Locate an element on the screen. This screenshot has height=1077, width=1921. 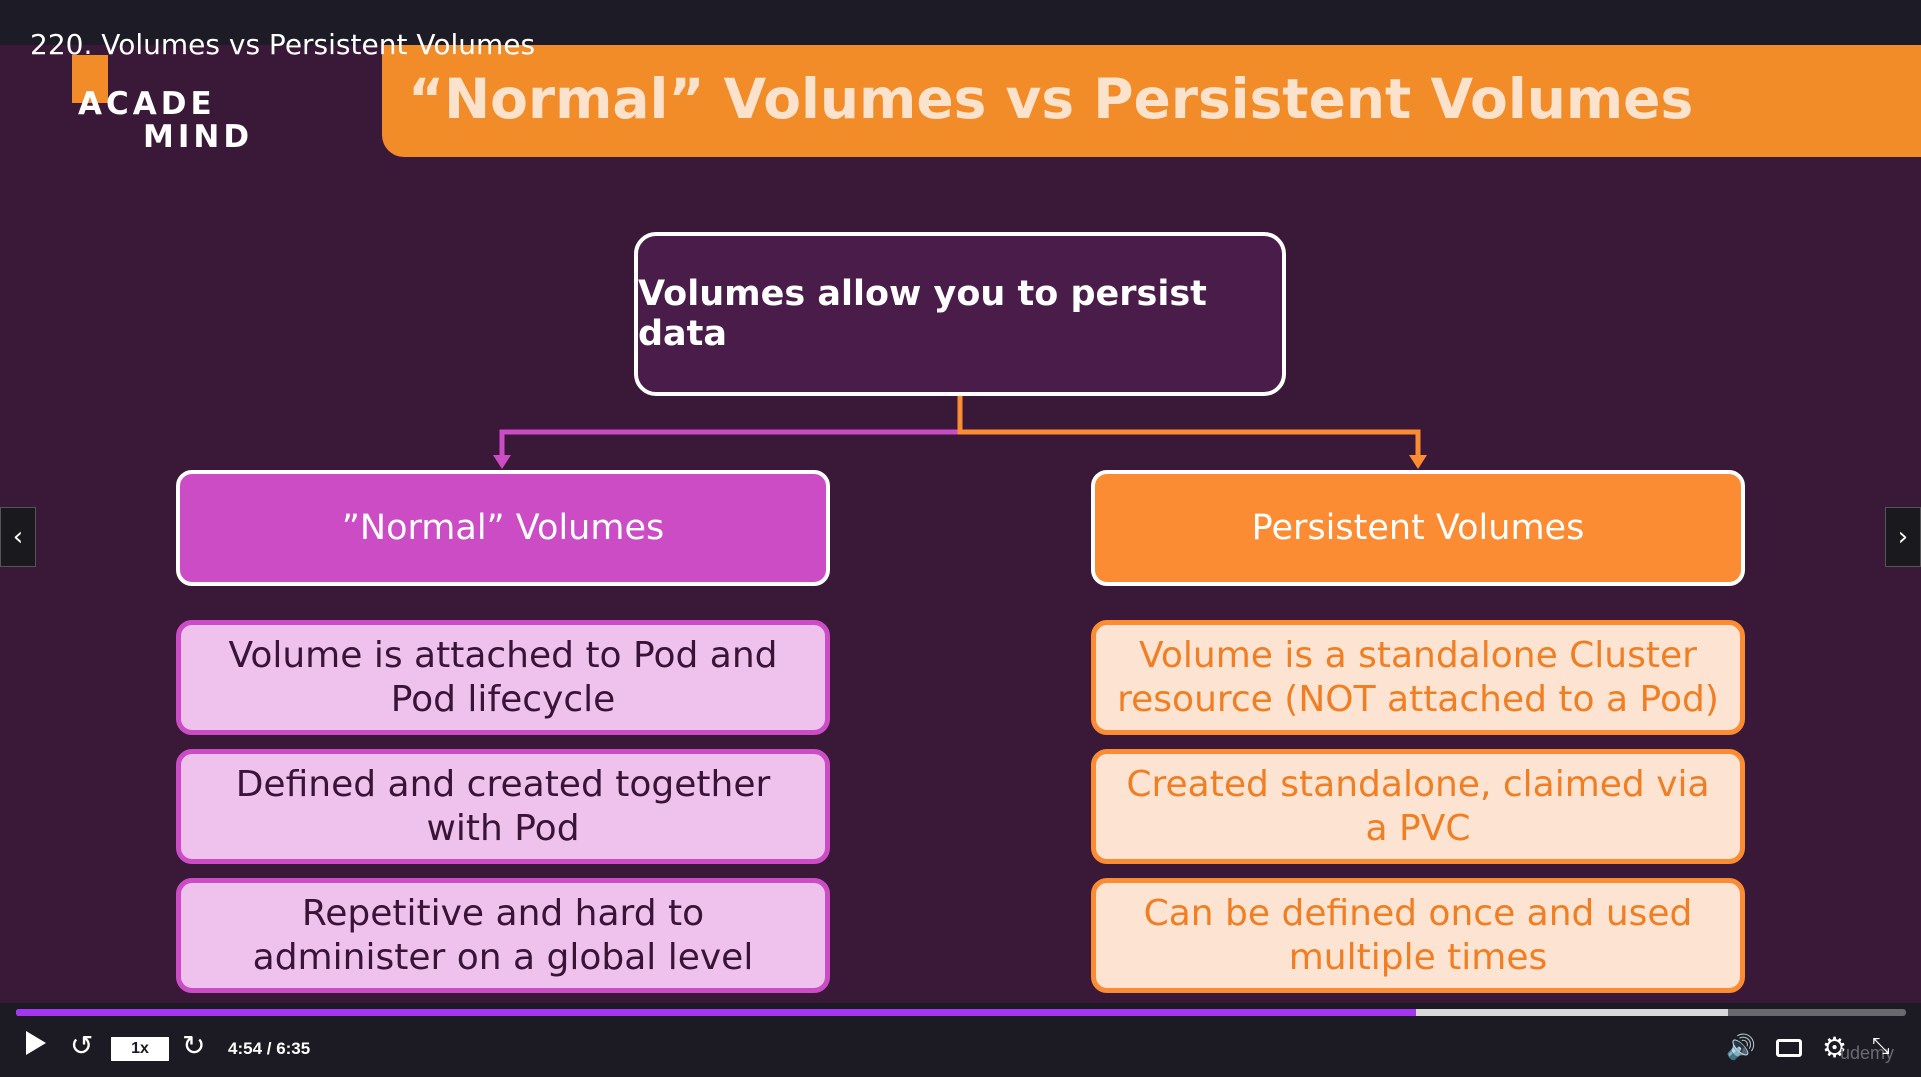
logo-mark is located at coordinates (90, 79).